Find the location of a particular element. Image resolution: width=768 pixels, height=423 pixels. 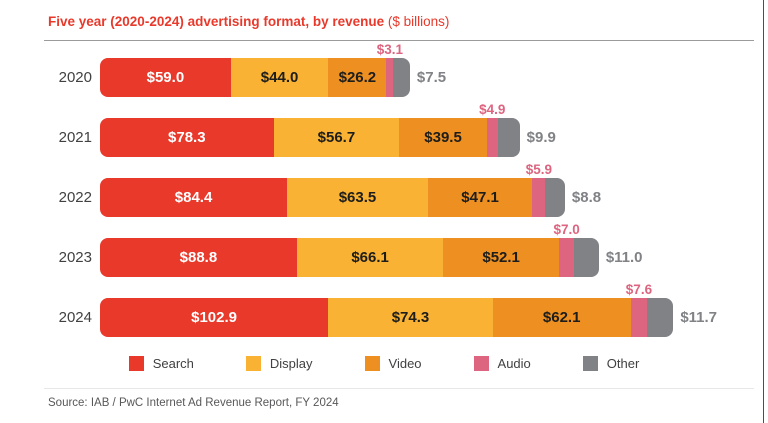

segment-value-label: $56.7 is located at coordinates (336, 137).